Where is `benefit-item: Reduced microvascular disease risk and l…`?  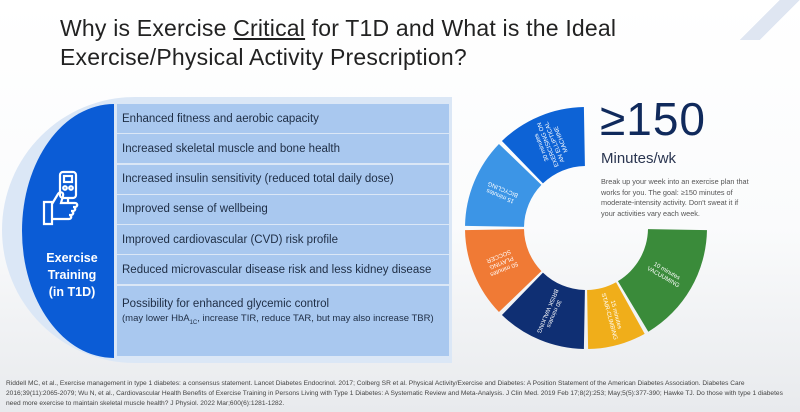
benefit-item: Reduced microvascular disease risk and l… is located at coordinates (283, 270).